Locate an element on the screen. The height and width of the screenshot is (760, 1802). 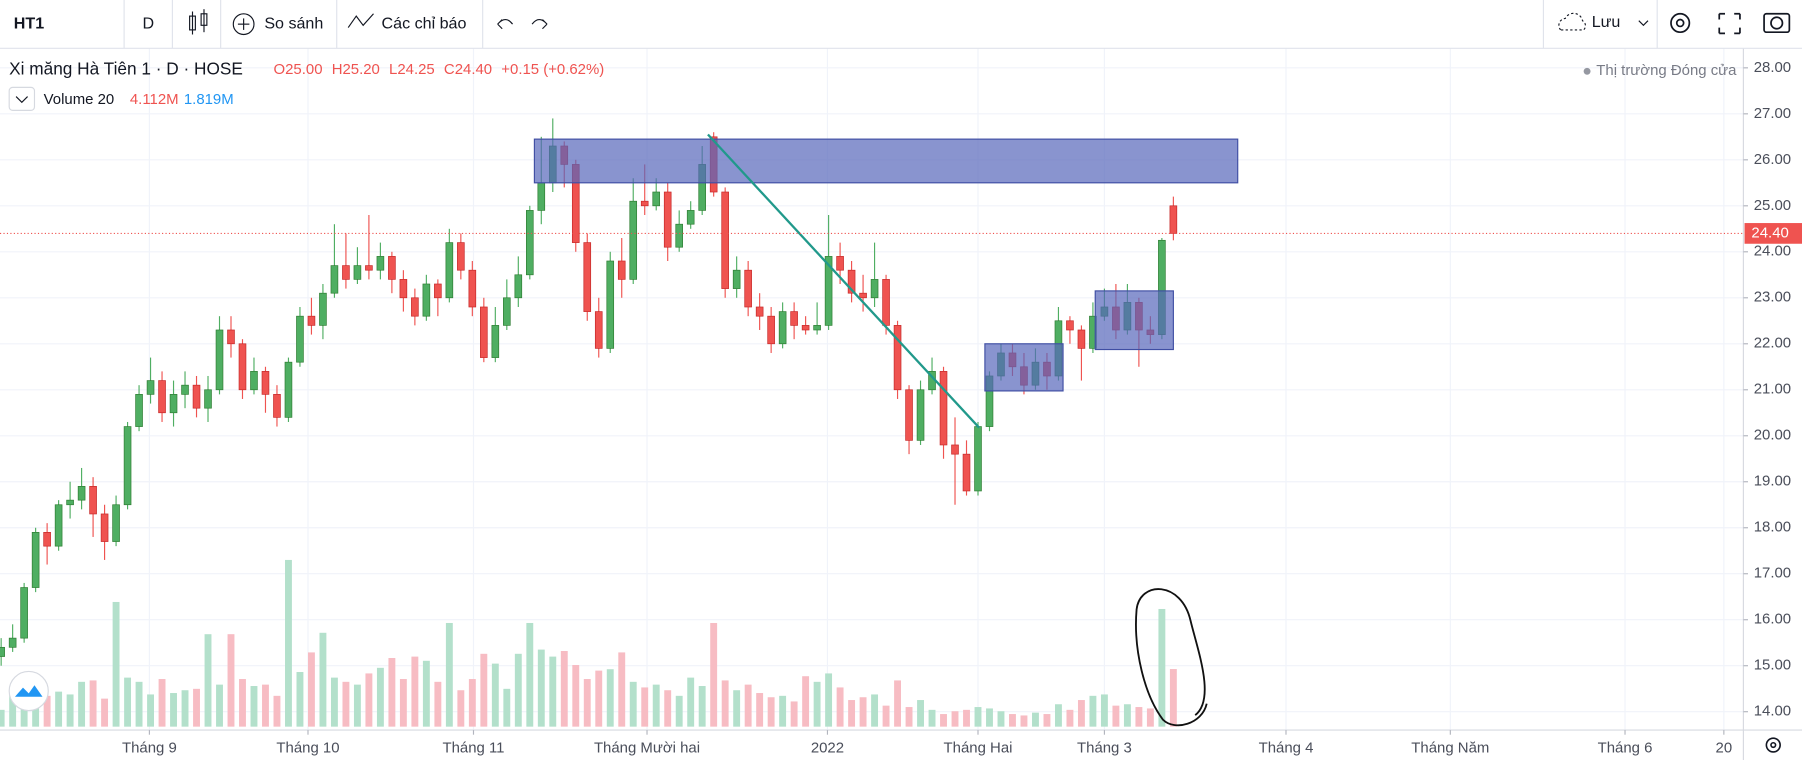
screenshot-button is located at coordinates (1777, 23).